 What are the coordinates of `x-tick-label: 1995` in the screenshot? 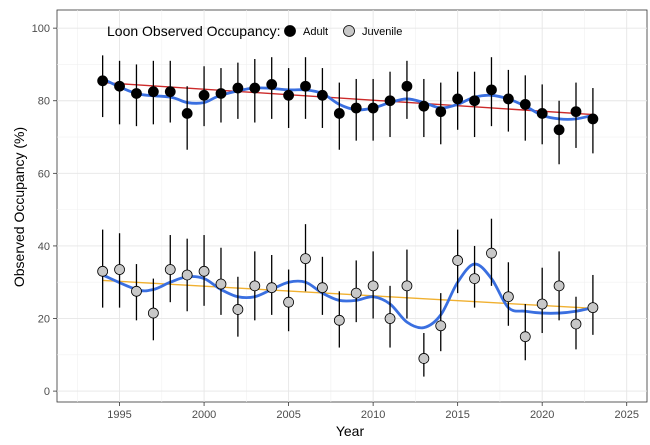 It's located at (119, 415).